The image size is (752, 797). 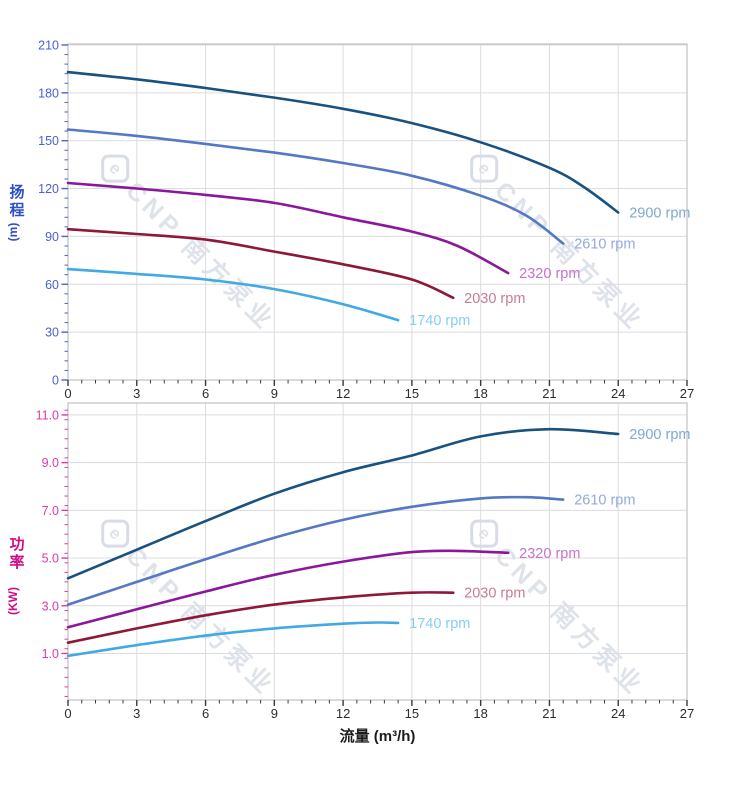 I want to click on y-tick-label: 3.0, so click(x=50, y=606).